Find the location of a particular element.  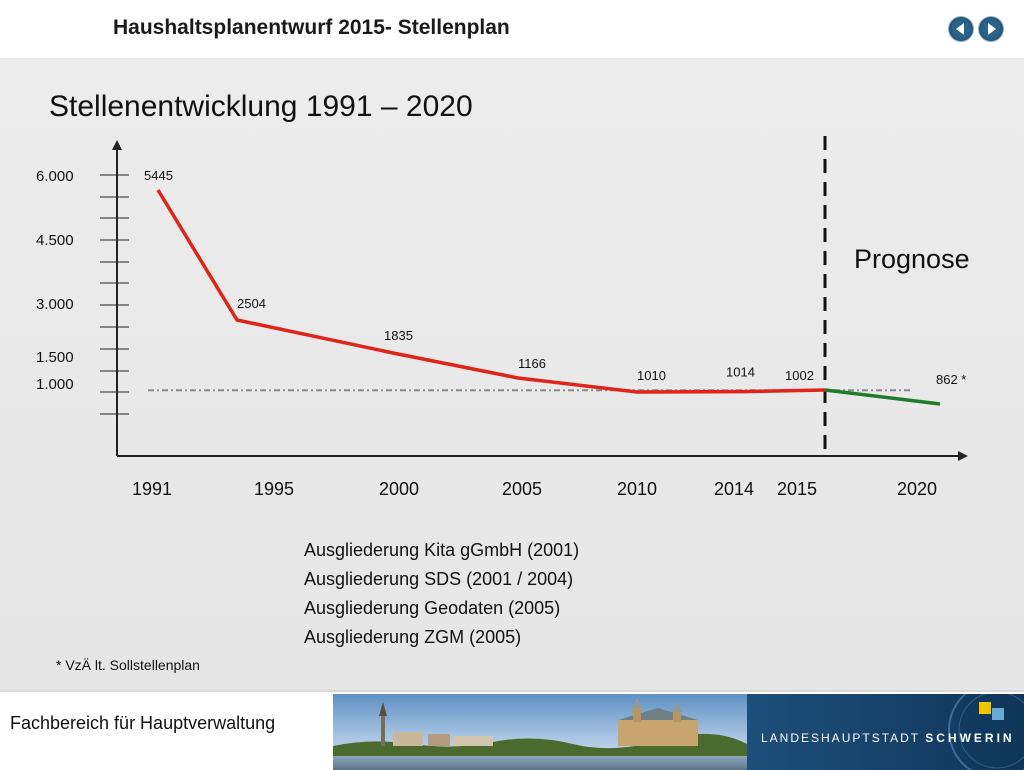

note-item: Ausgliederung ZGM (2005) is located at coordinates (413, 637).